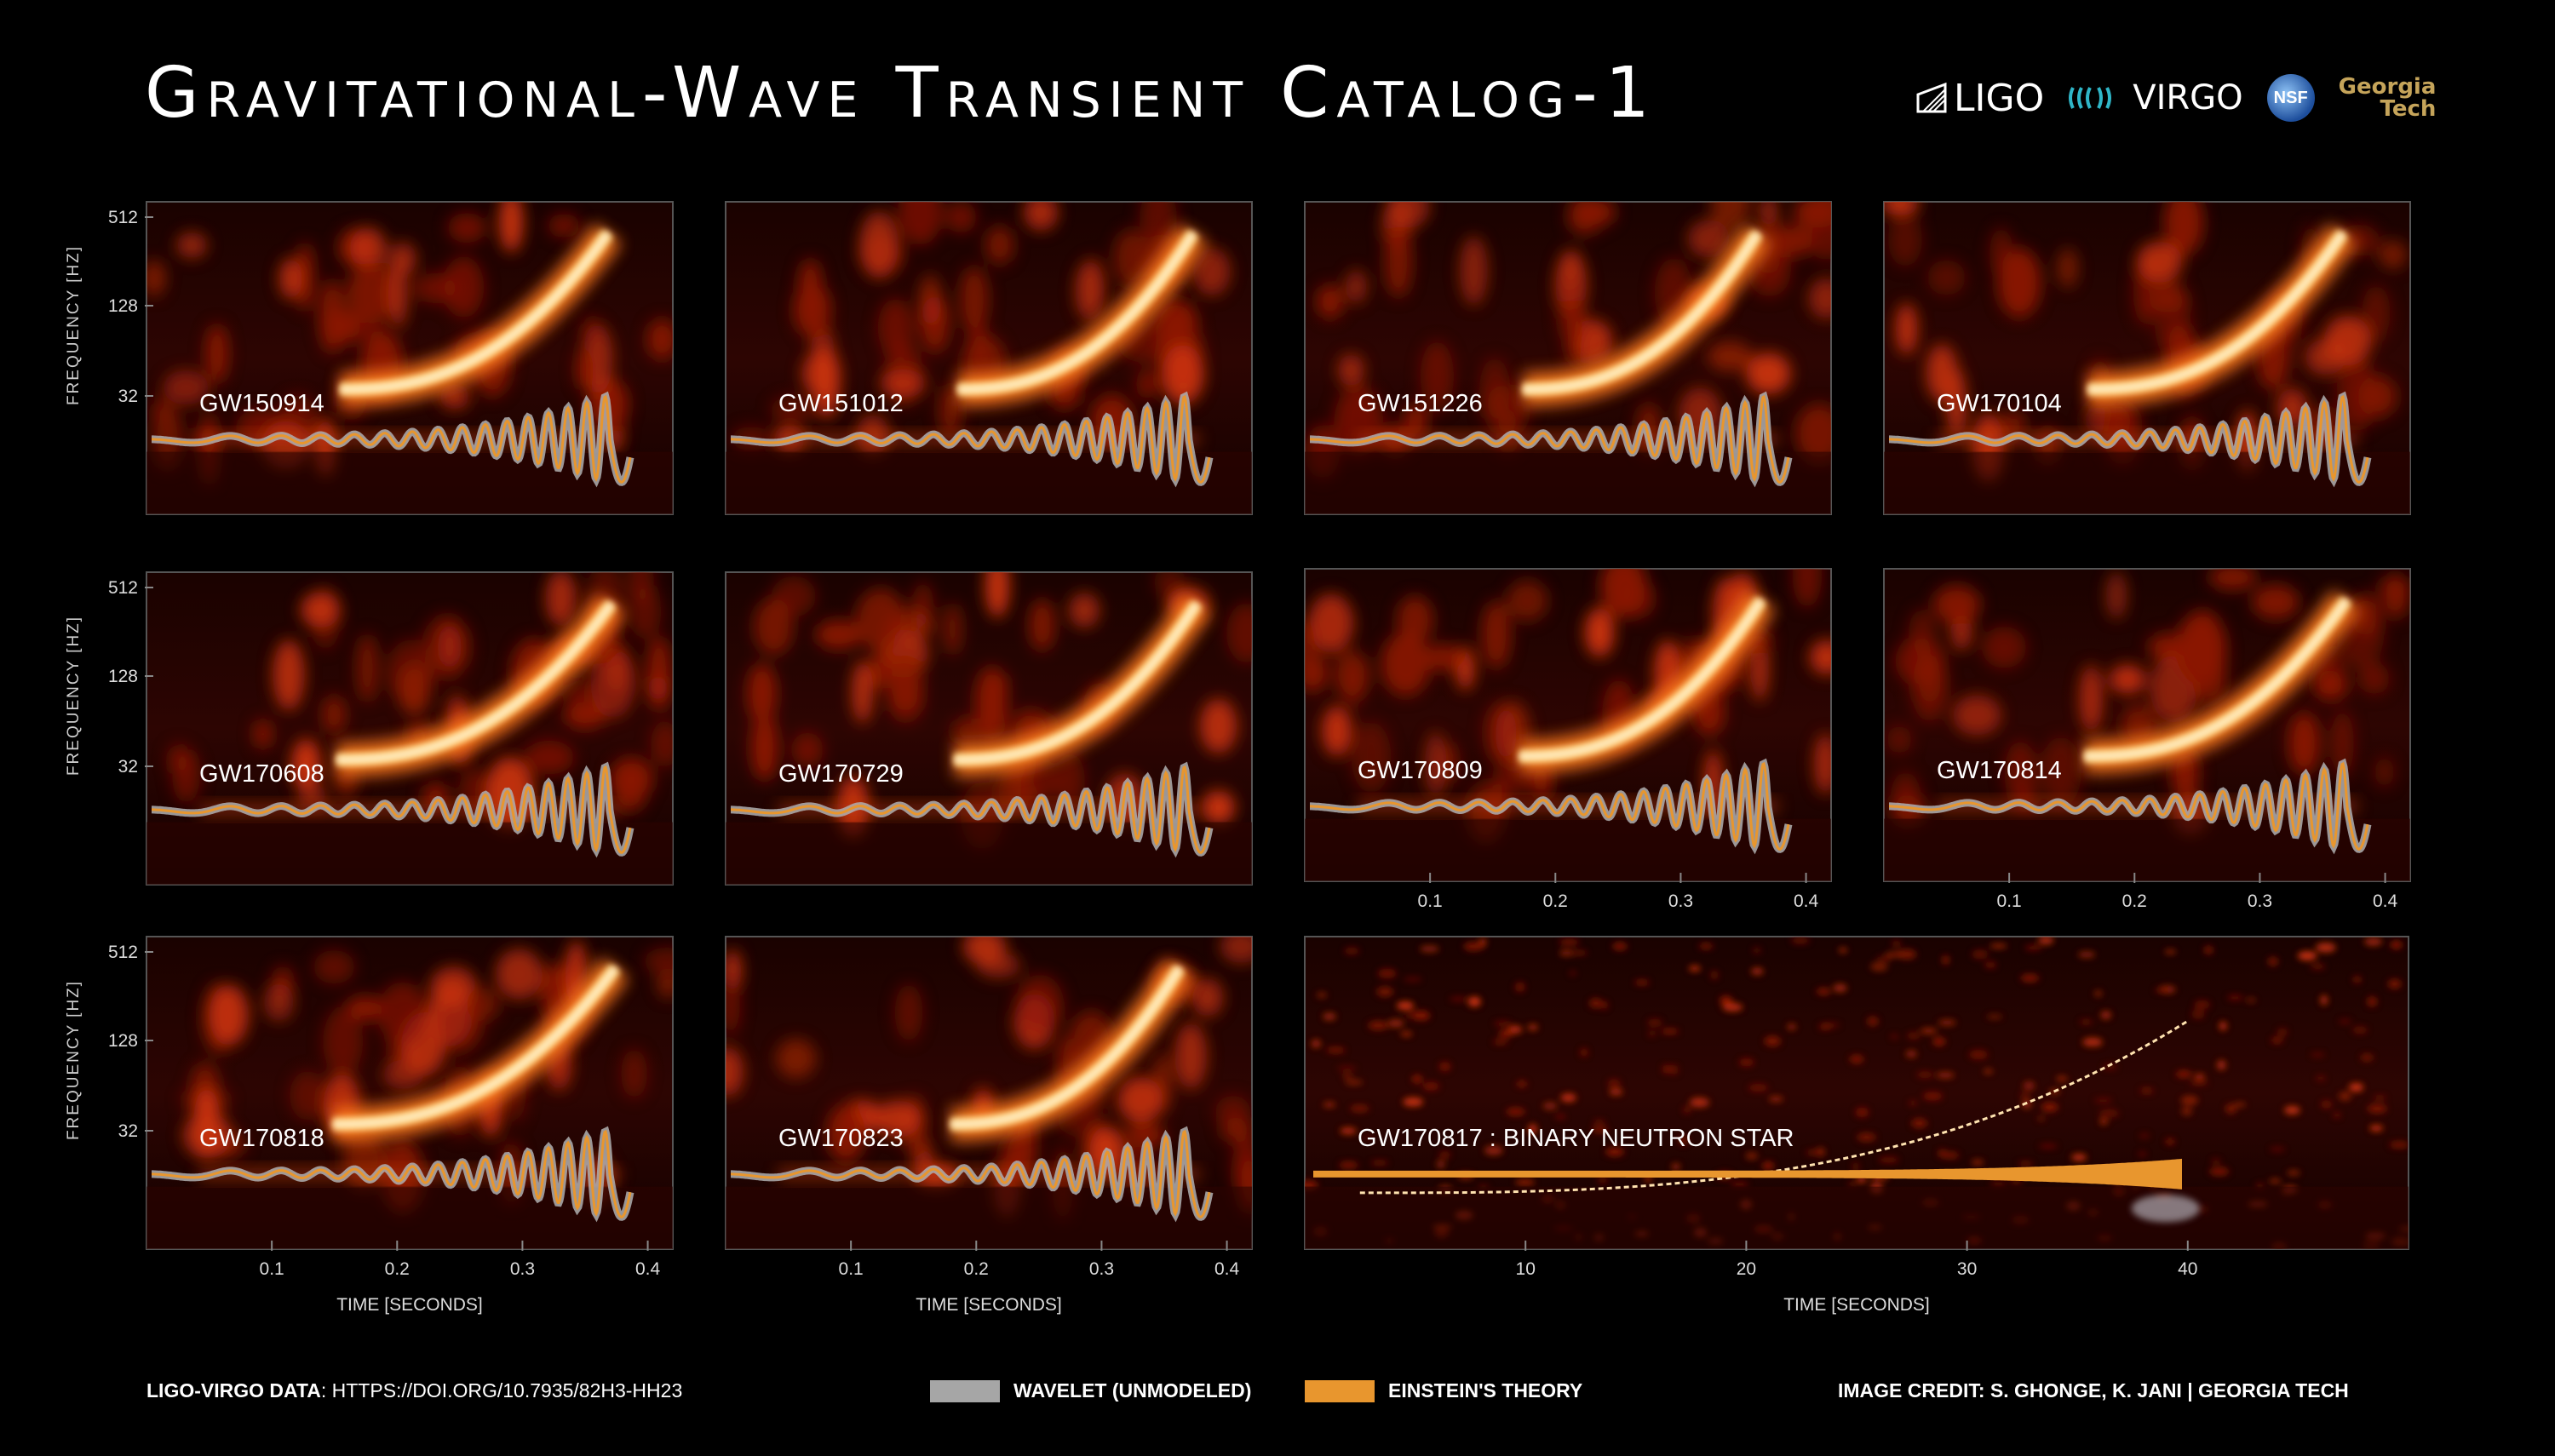 The image size is (2555, 1456). I want to click on legend-wavelet: WAVELET (UNMODELED), so click(1090, 1390).